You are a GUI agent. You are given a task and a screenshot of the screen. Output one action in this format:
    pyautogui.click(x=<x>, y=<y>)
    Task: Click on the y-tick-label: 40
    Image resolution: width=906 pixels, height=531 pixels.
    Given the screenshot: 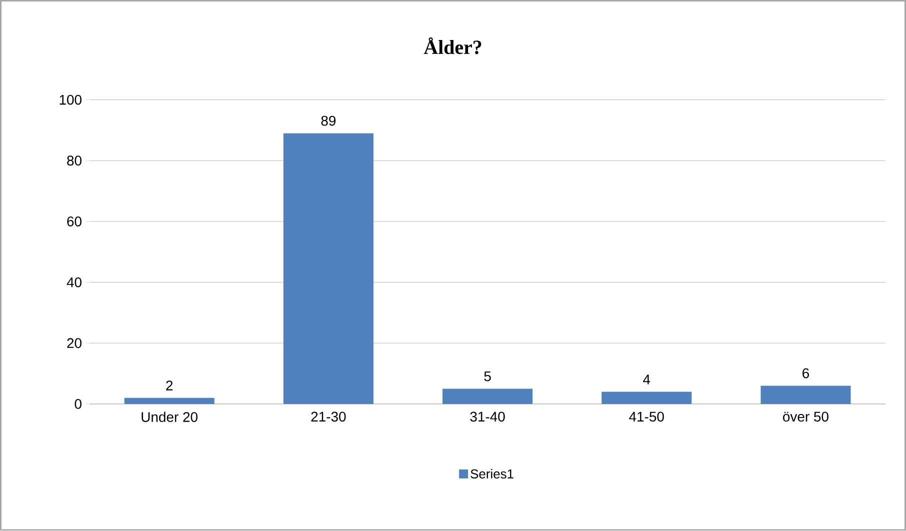 What is the action you would take?
    pyautogui.click(x=74, y=282)
    